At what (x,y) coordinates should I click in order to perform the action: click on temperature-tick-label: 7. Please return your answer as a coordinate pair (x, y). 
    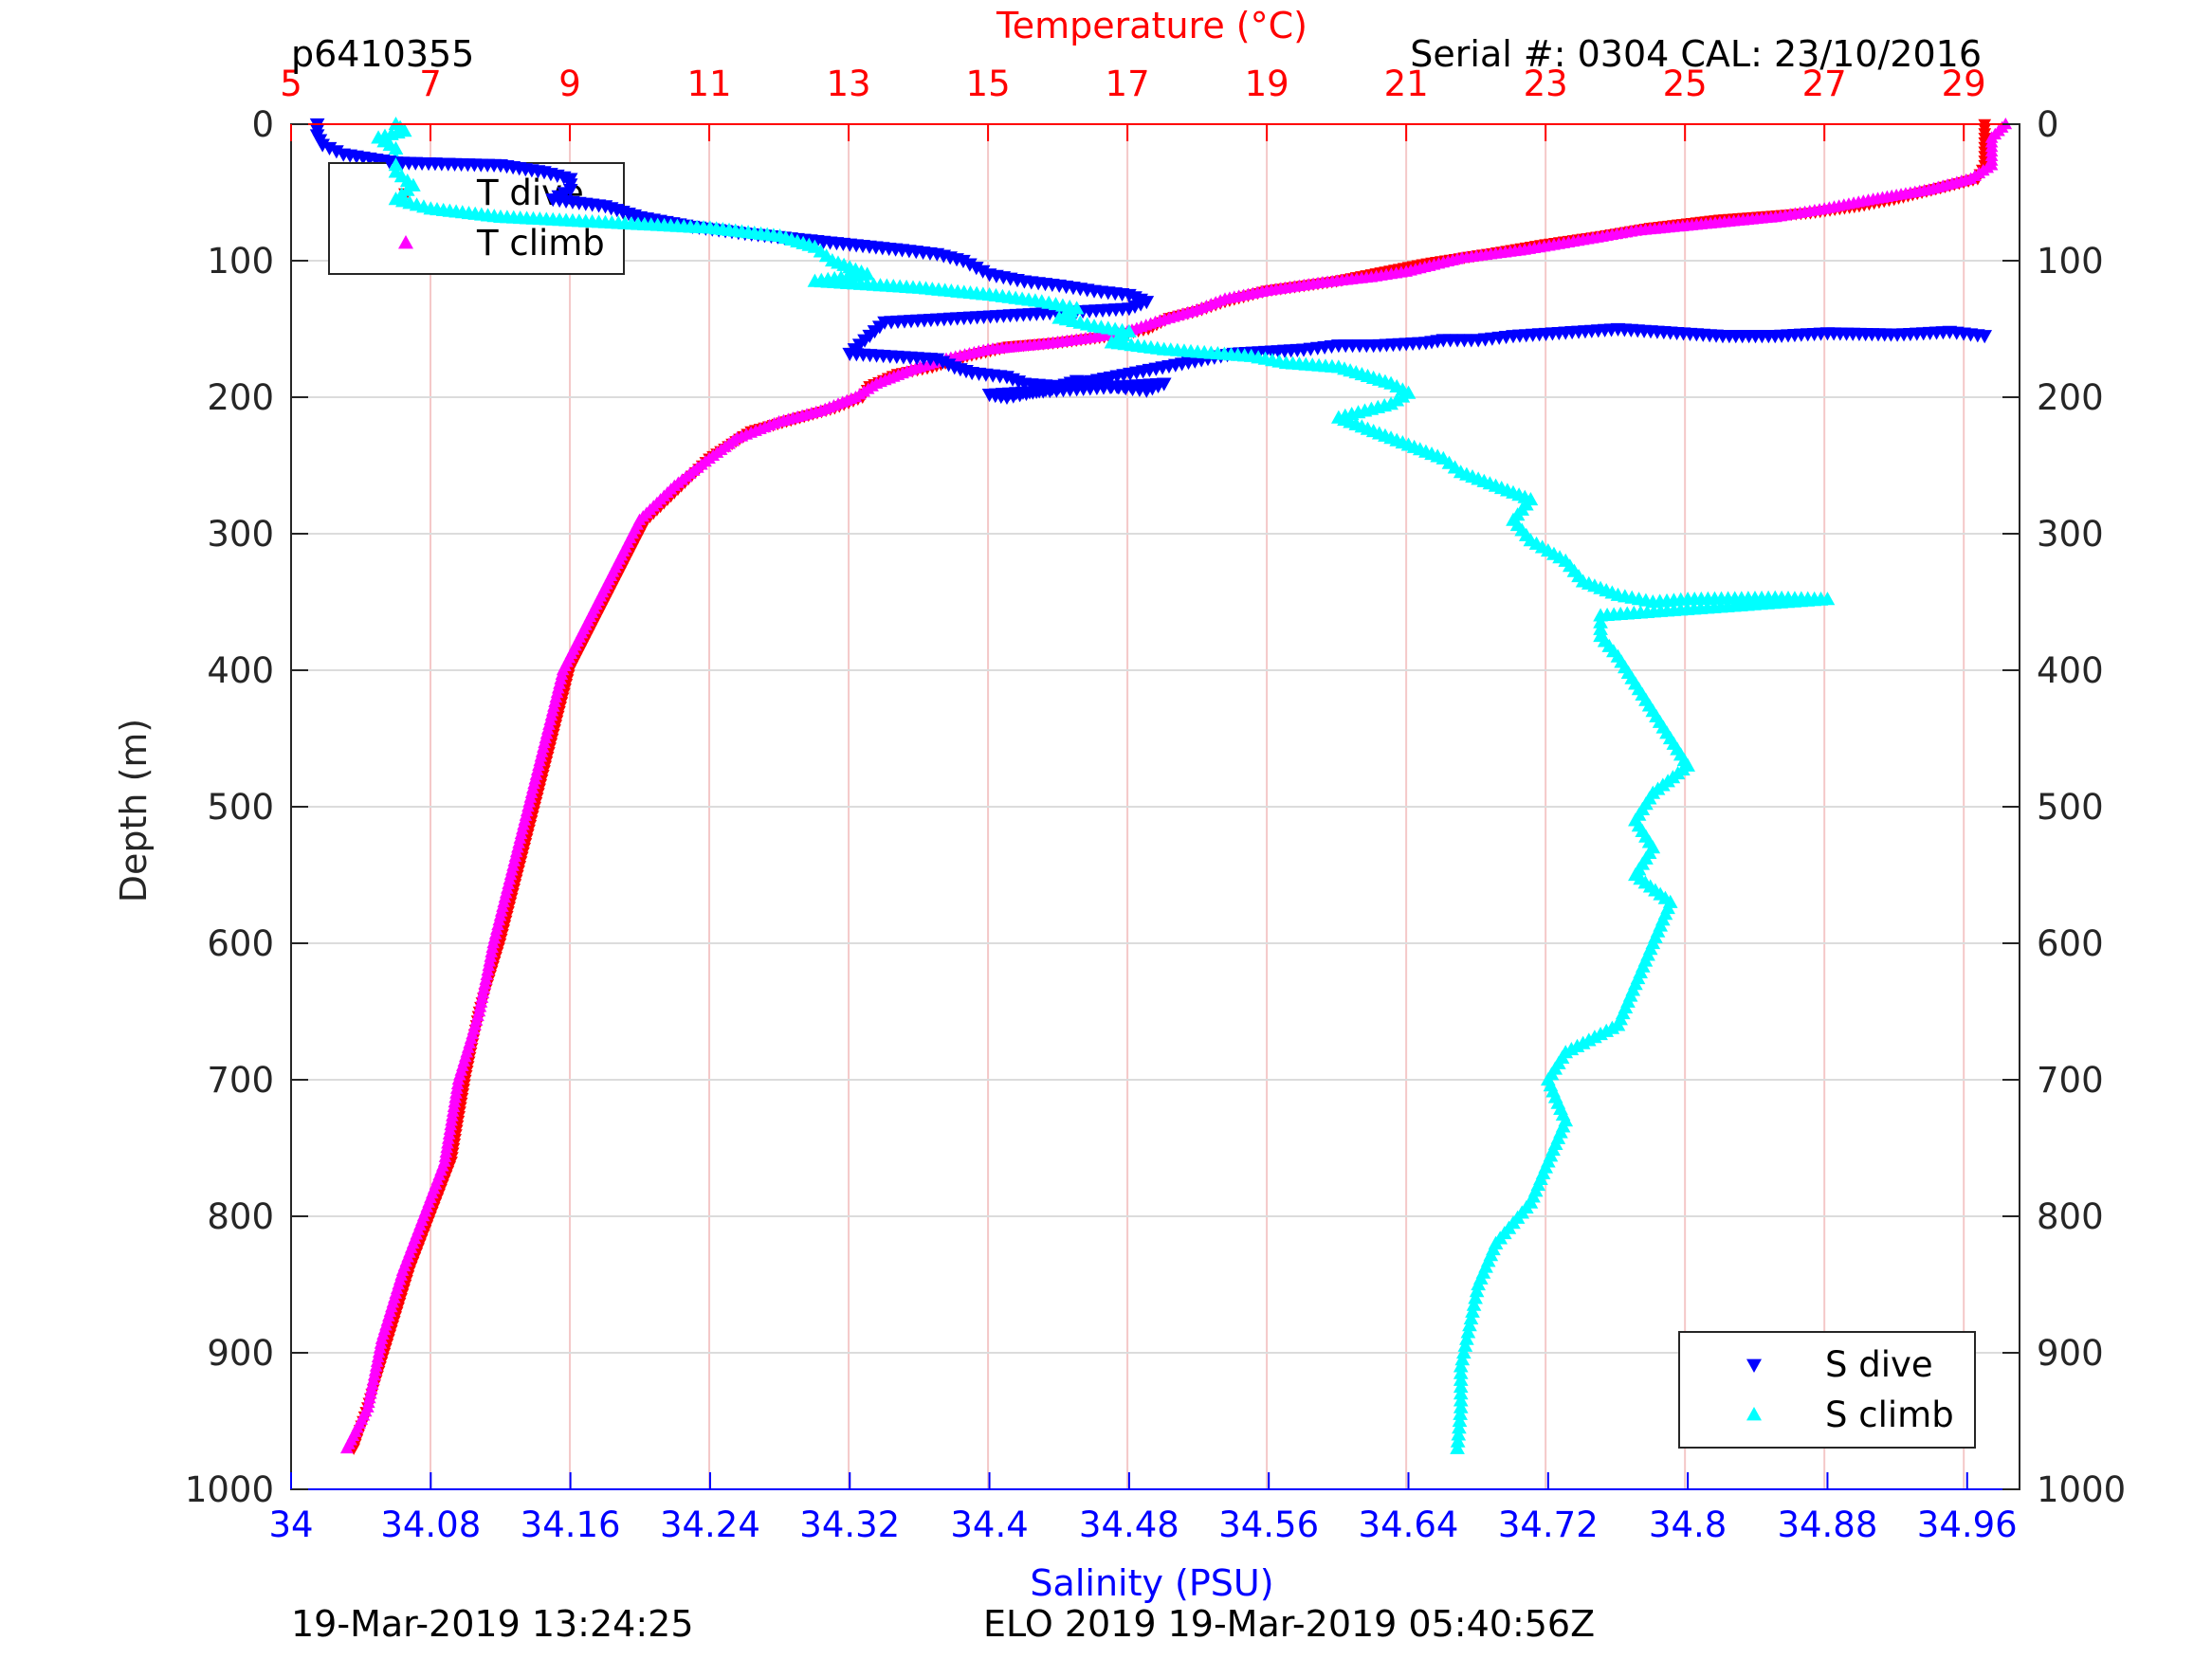
    Looking at the image, I should click on (430, 84).